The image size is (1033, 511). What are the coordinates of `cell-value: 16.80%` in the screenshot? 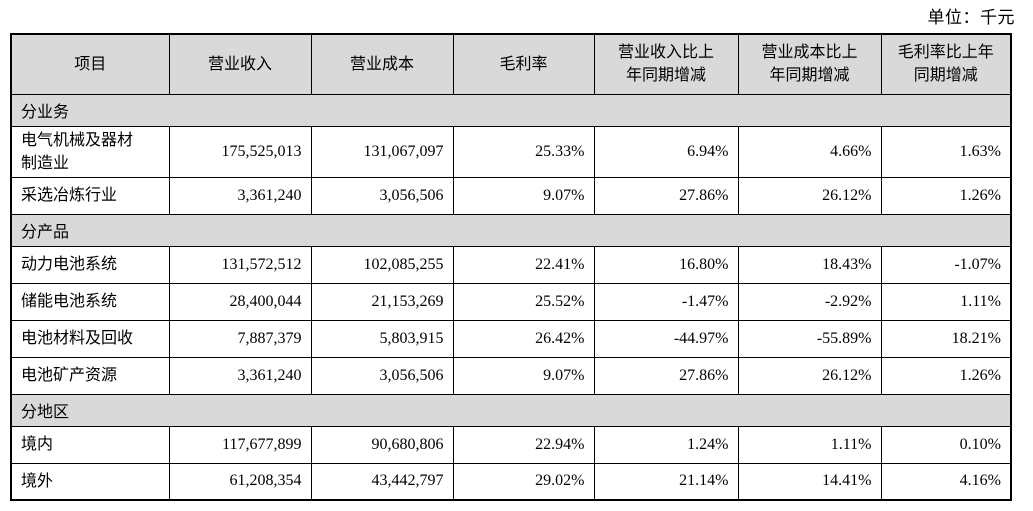 It's located at (666, 264).